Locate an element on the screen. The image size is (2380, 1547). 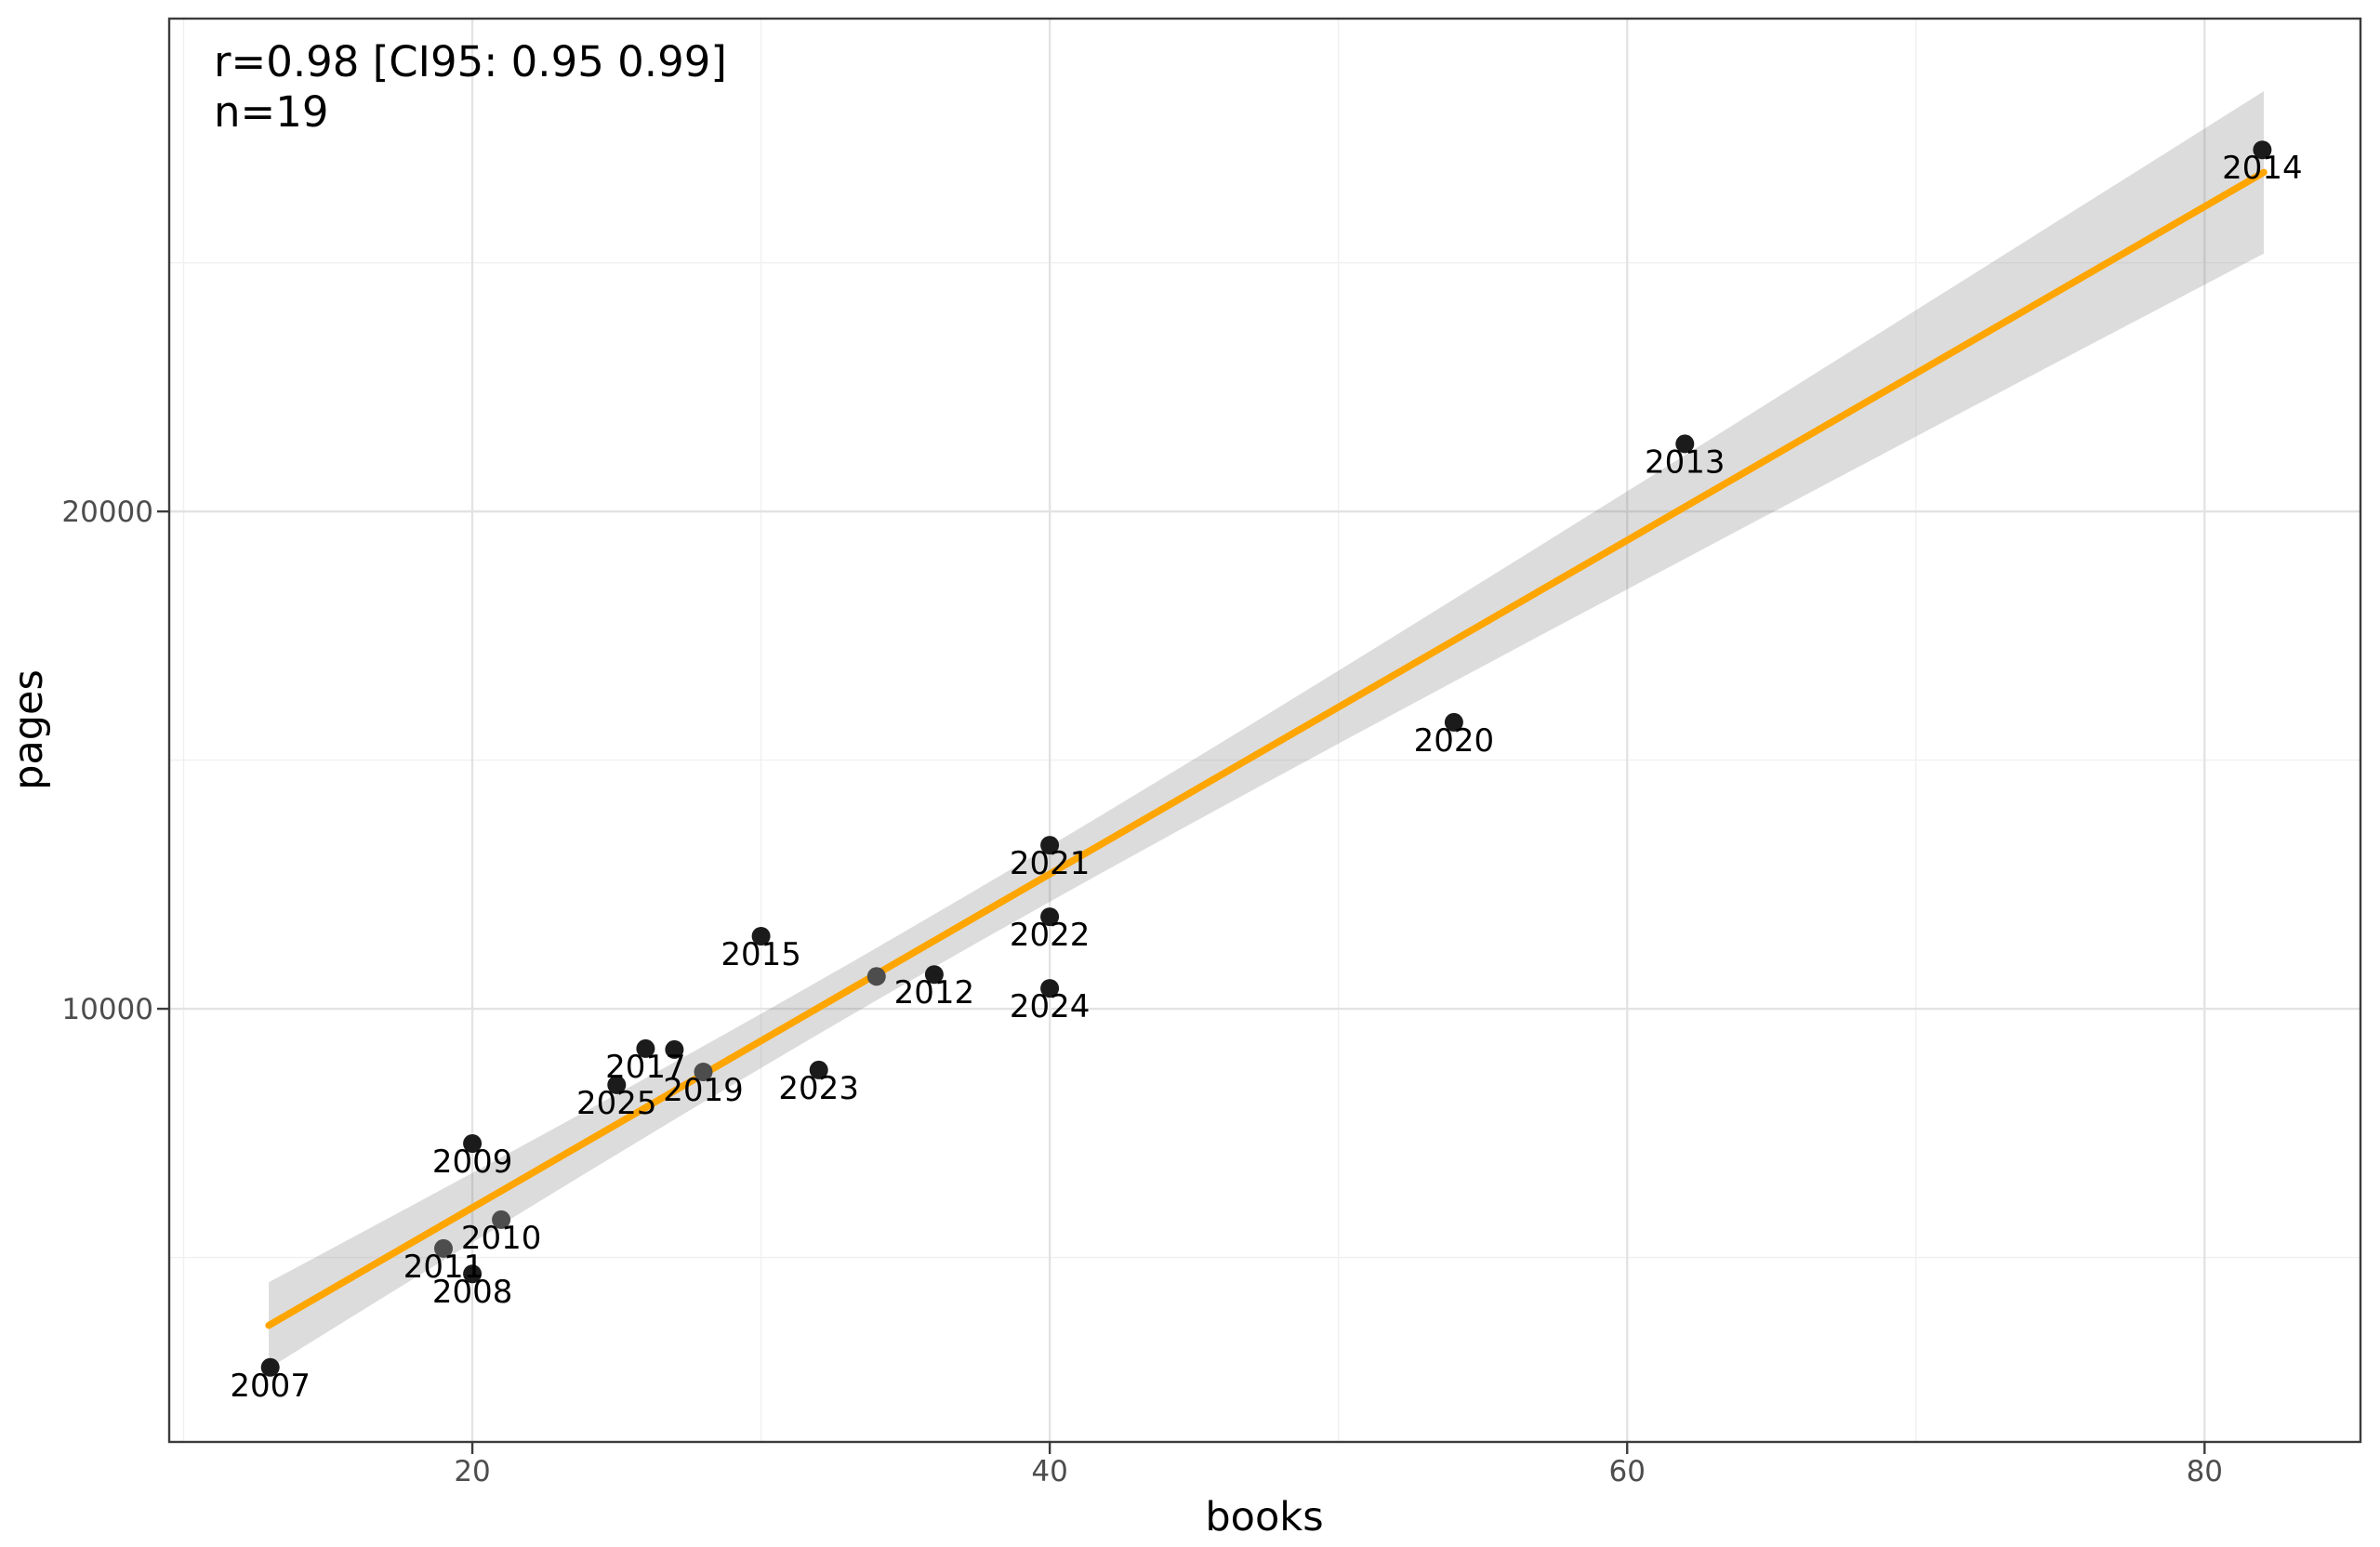
x-tick-label: 20 is located at coordinates (472, 1471).